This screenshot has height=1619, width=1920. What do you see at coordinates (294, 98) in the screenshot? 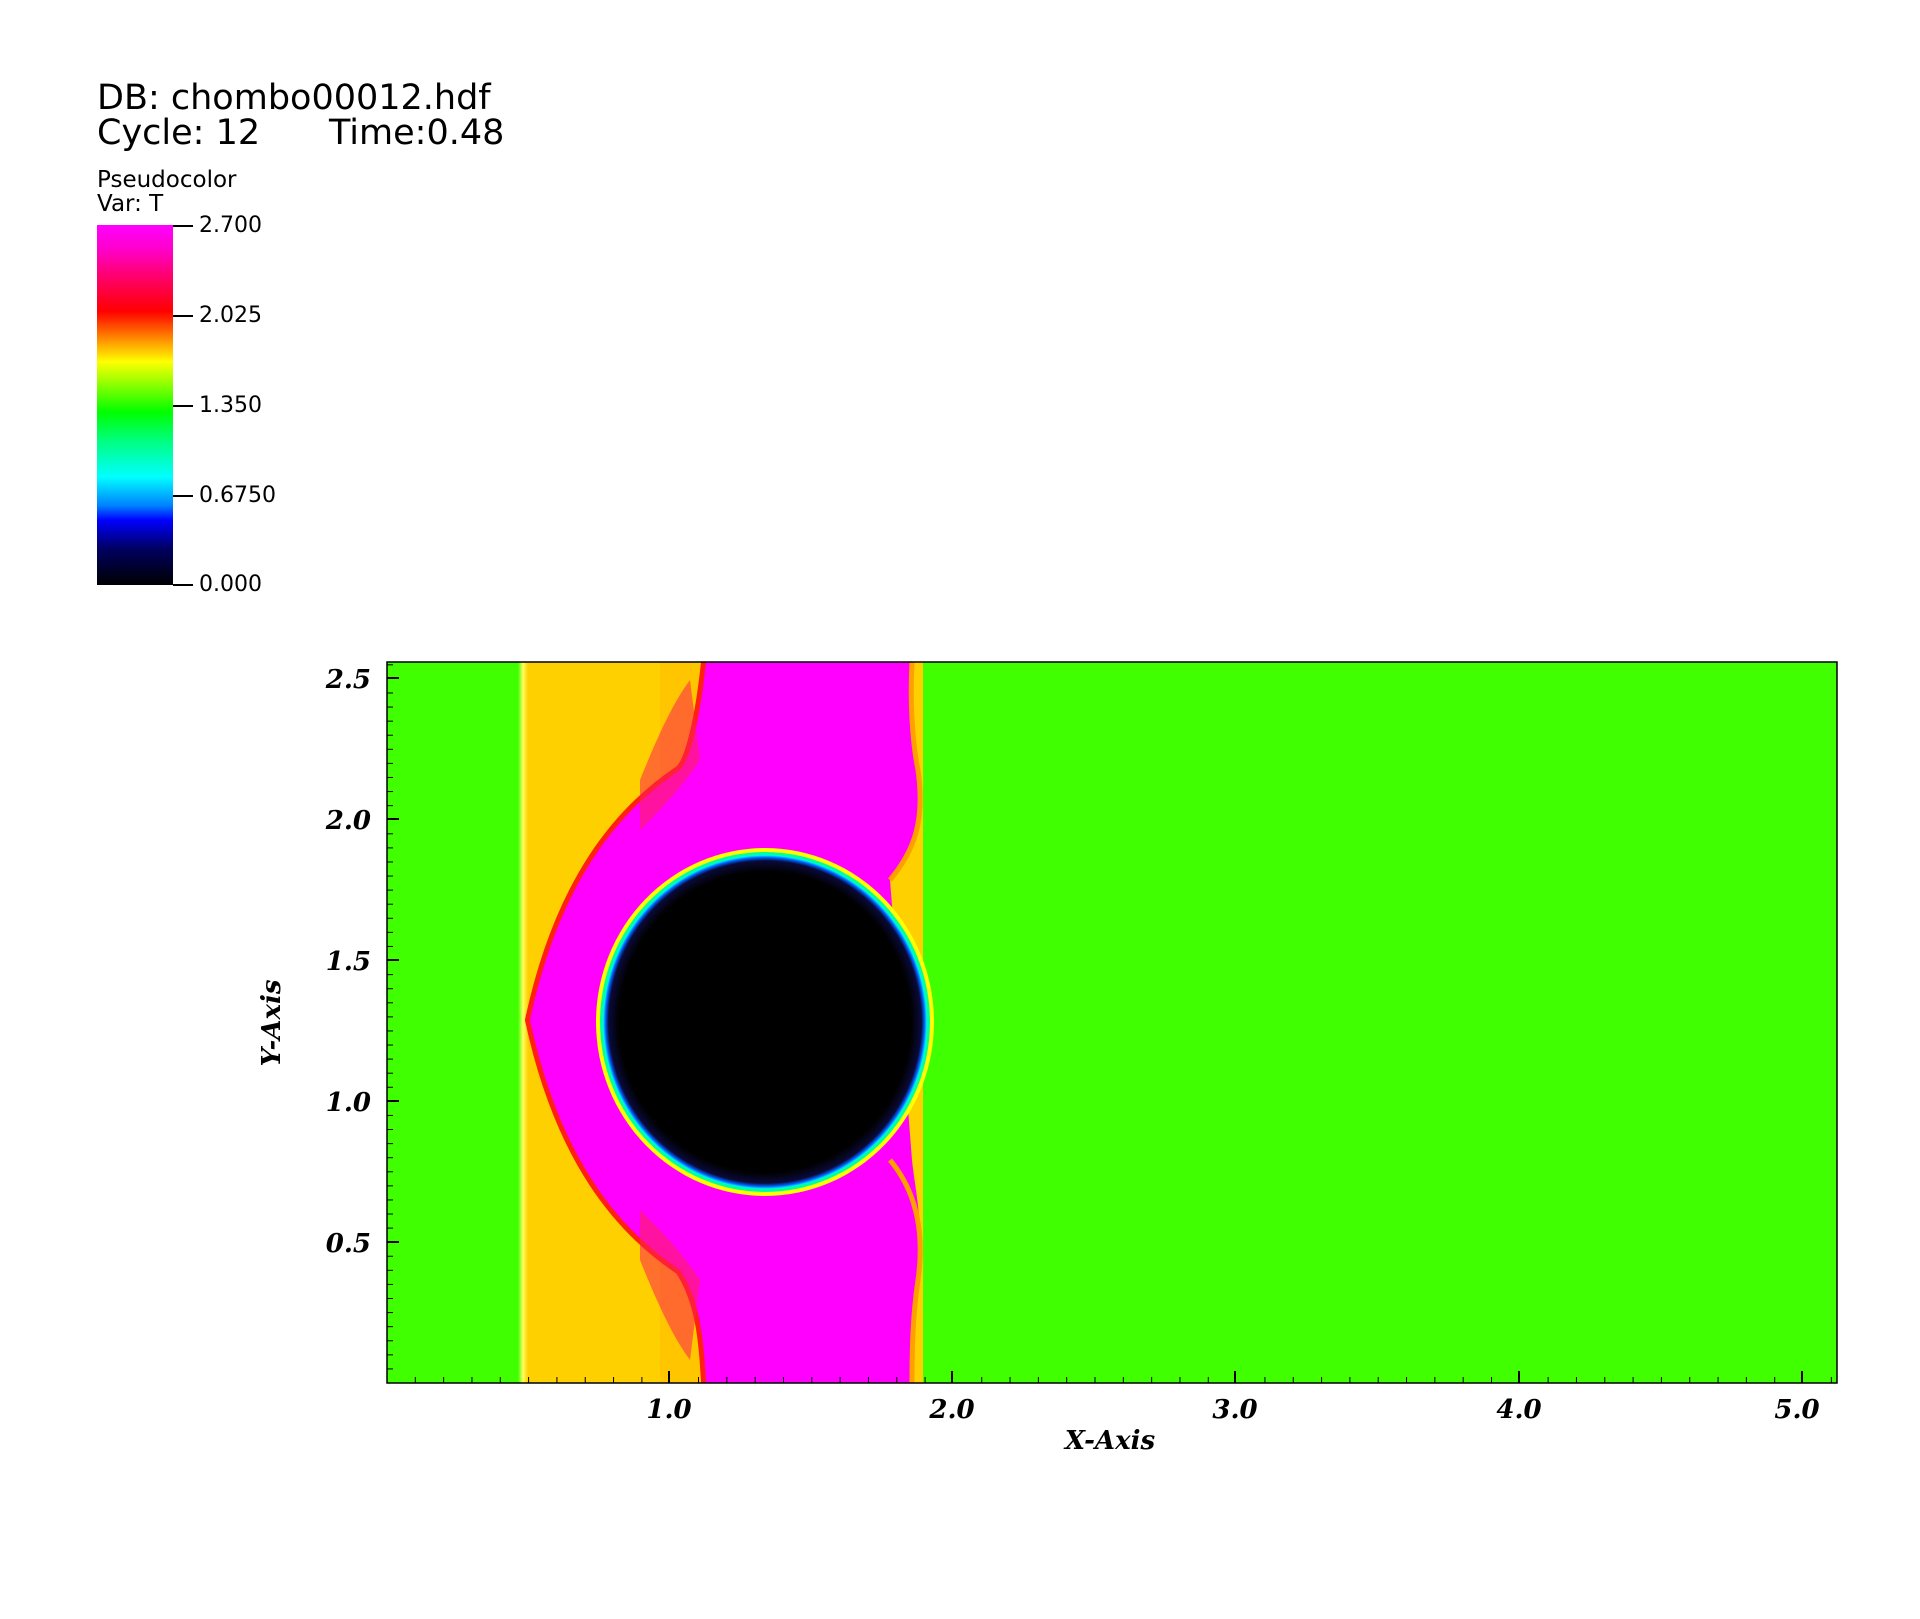
I see `database-label: DB: chombo00012.hdf` at bounding box center [294, 98].